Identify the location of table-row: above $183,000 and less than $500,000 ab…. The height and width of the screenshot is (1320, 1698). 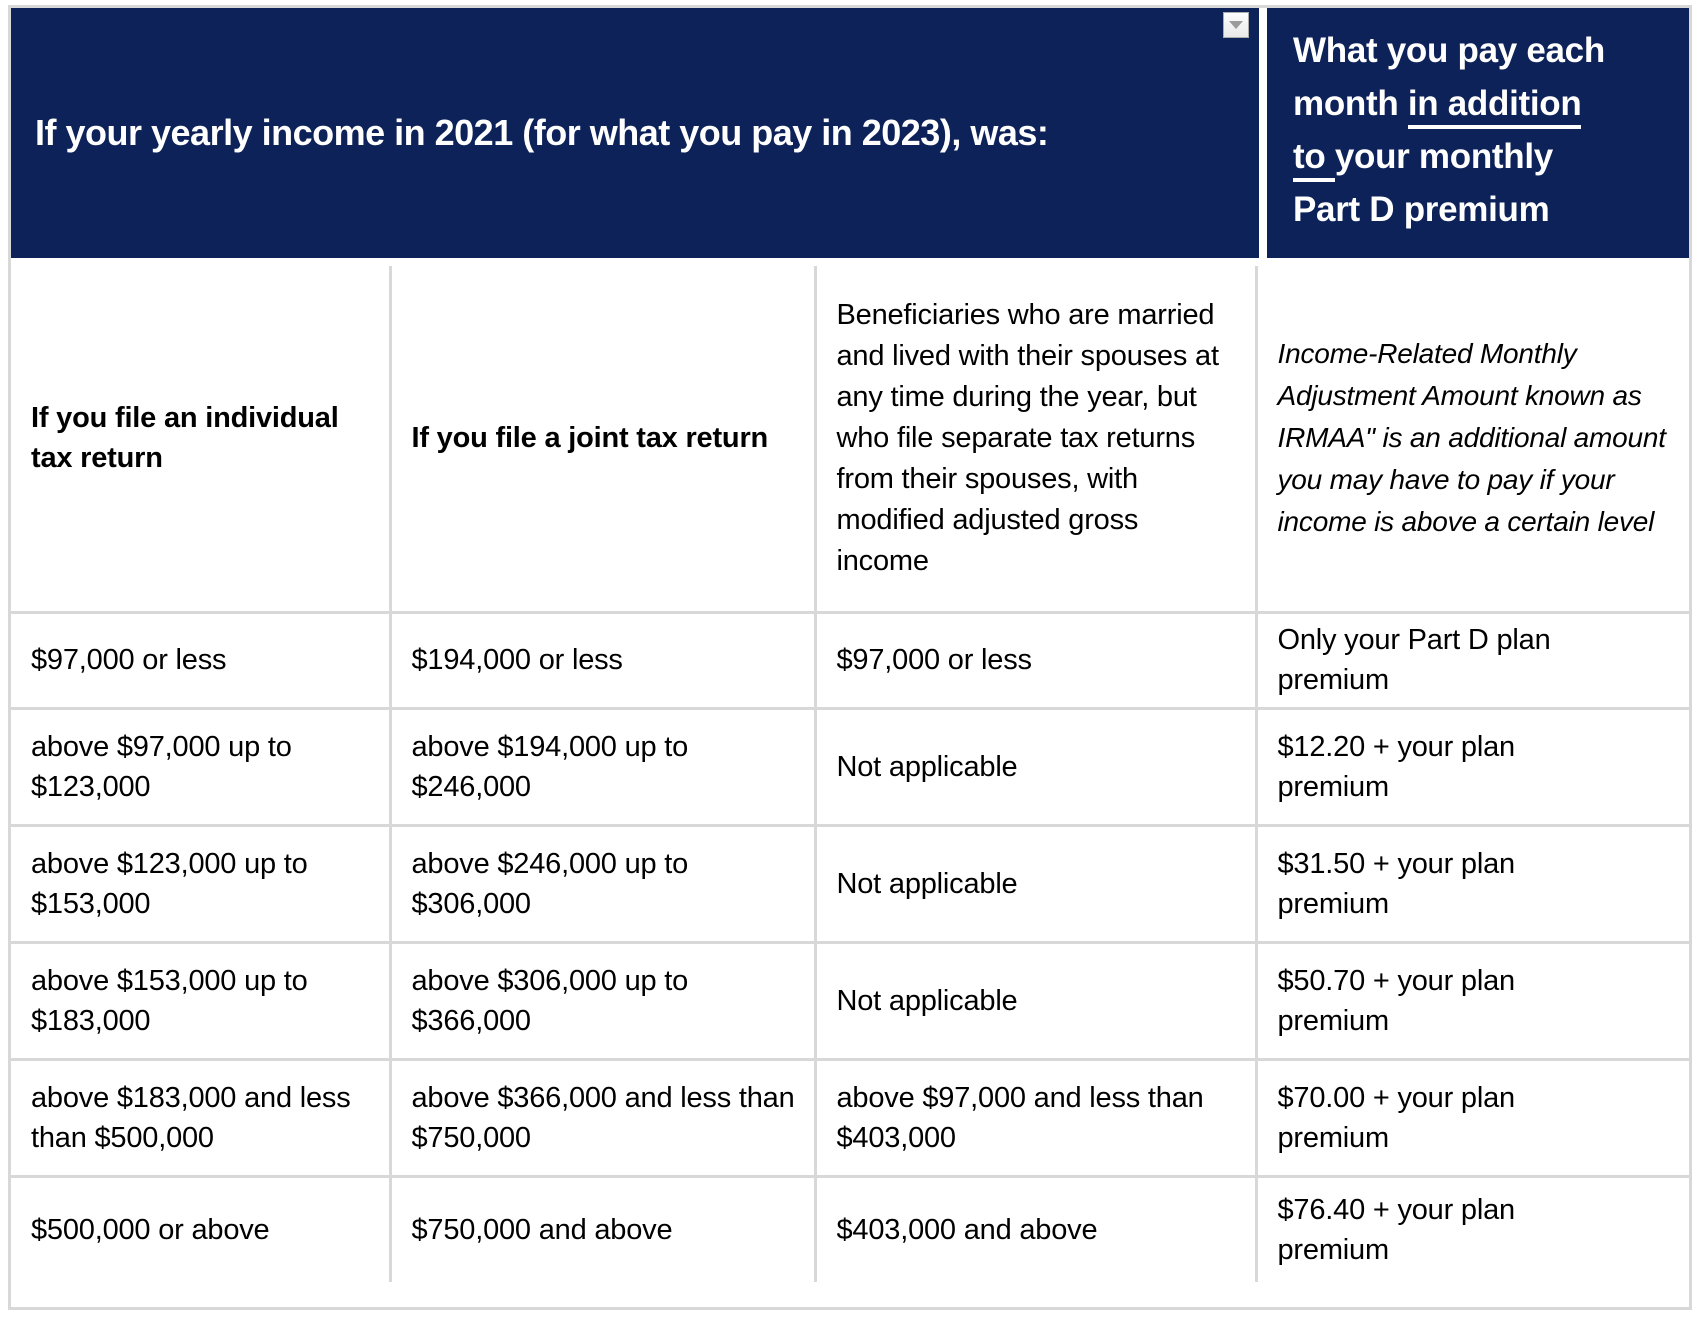
(850, 1117).